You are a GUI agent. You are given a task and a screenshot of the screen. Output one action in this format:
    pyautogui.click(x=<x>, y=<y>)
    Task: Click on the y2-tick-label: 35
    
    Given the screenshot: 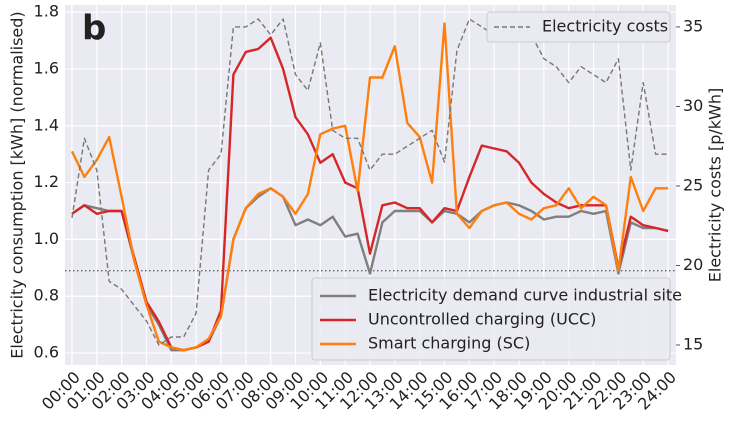 What is the action you would take?
    pyautogui.click(x=693, y=25)
    